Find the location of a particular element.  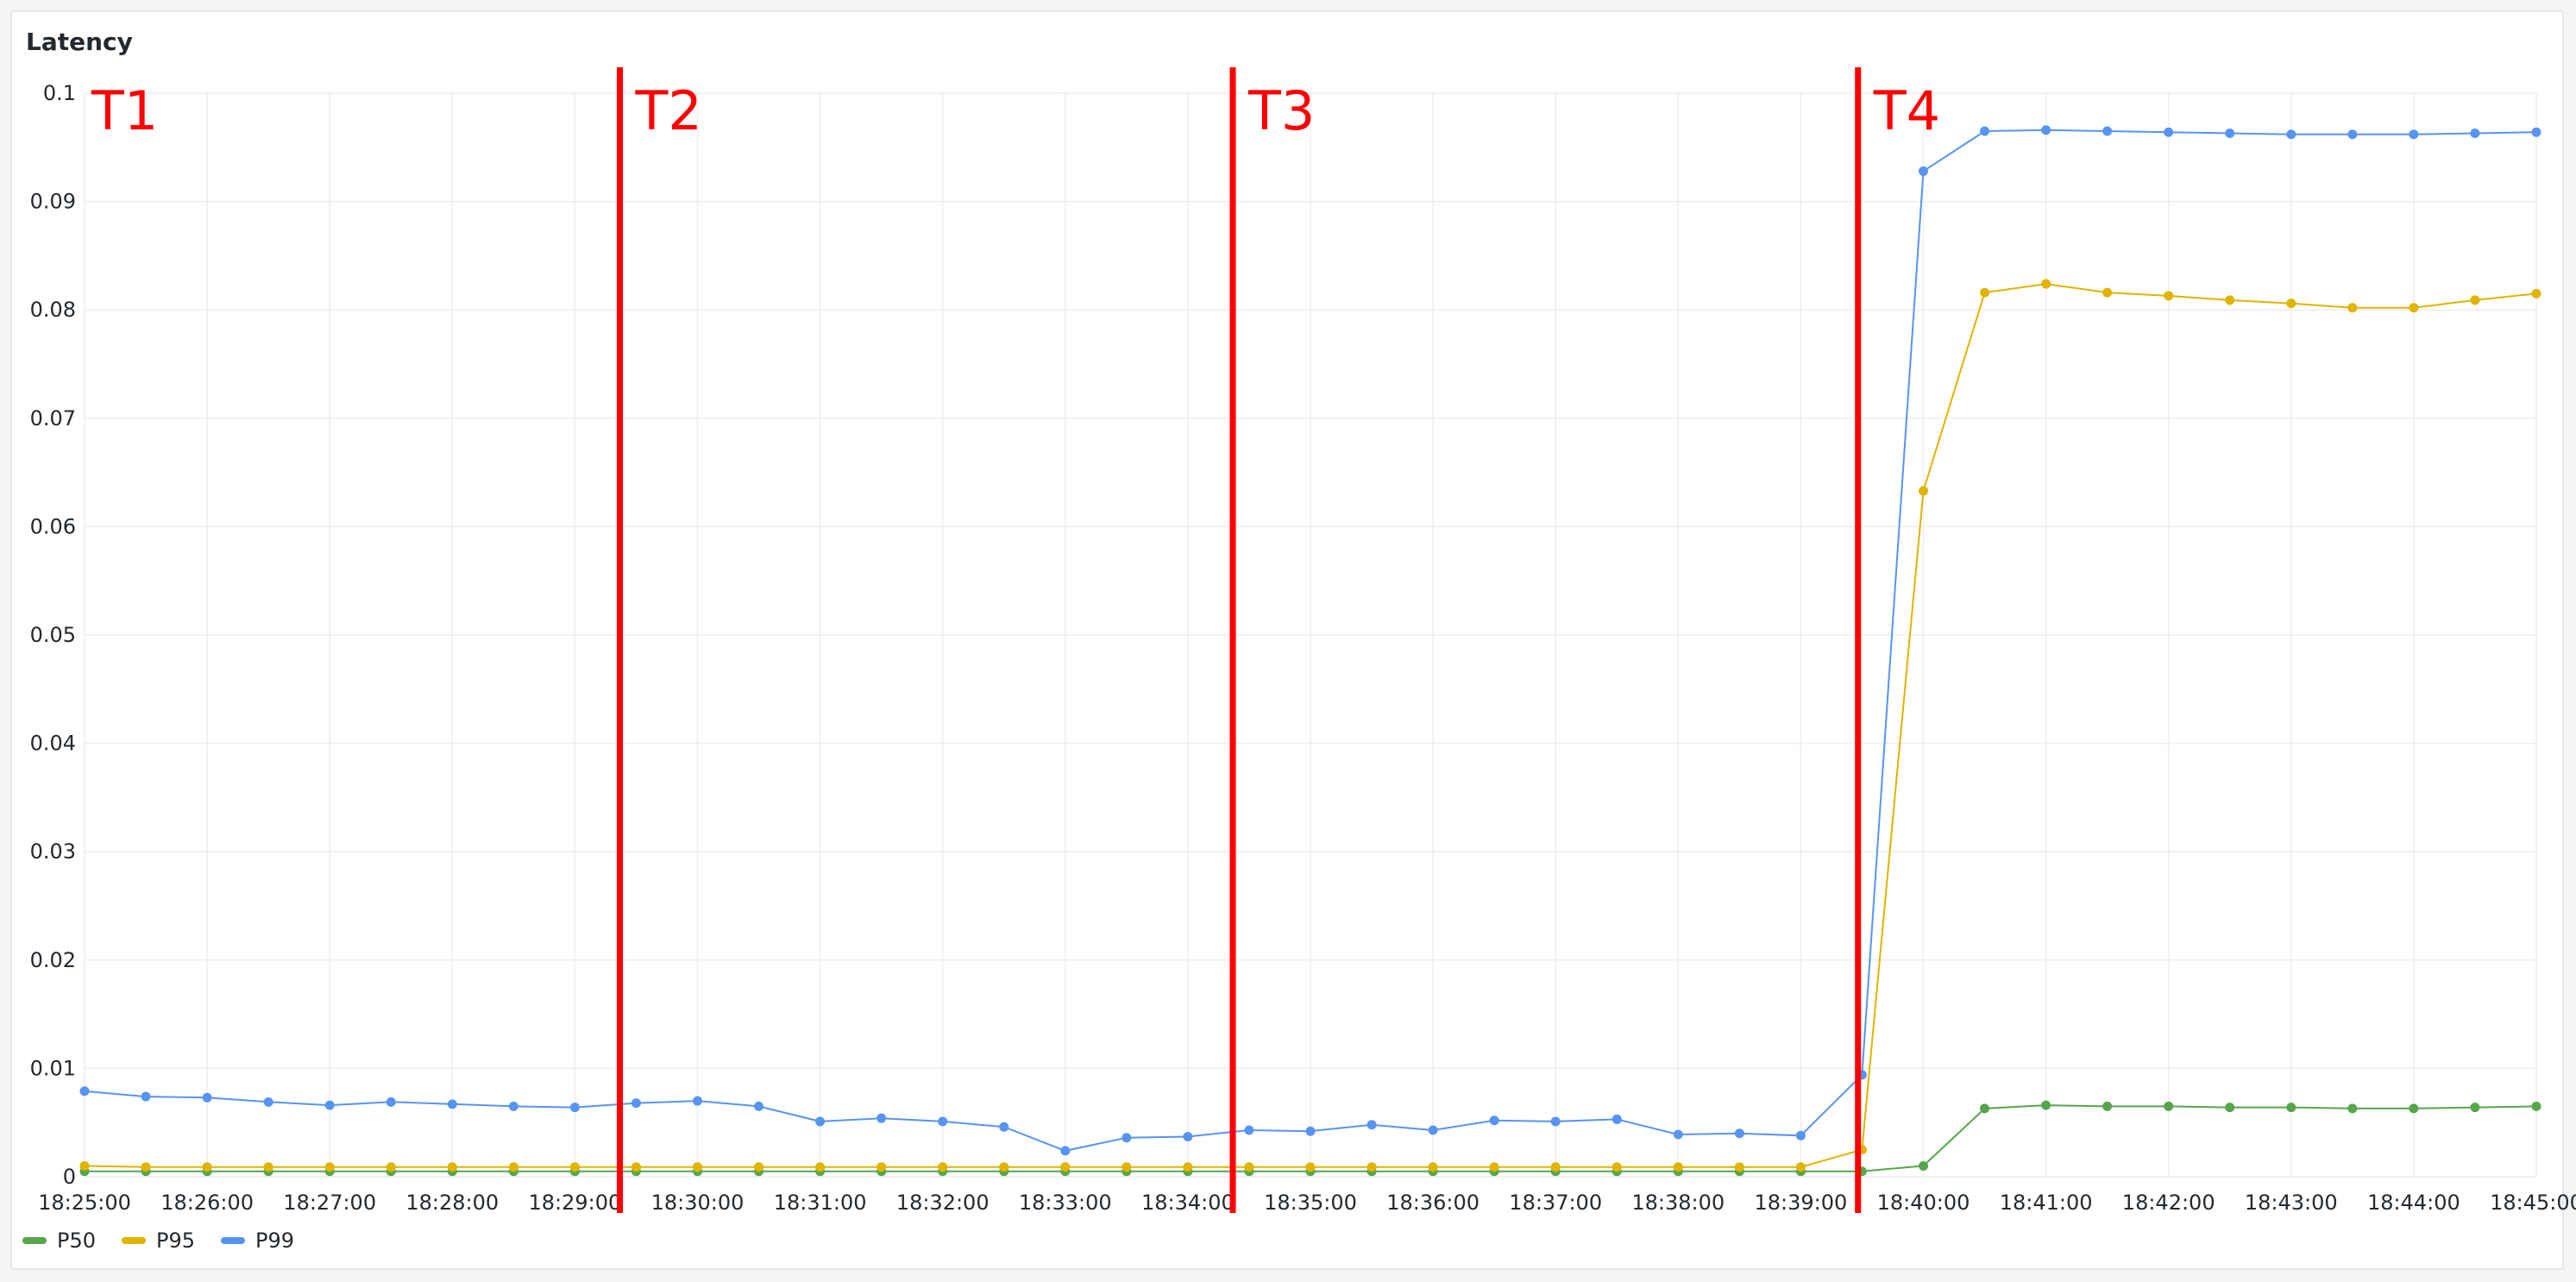

x-tick-label: 18:40:00 is located at coordinates (1923, 1203).